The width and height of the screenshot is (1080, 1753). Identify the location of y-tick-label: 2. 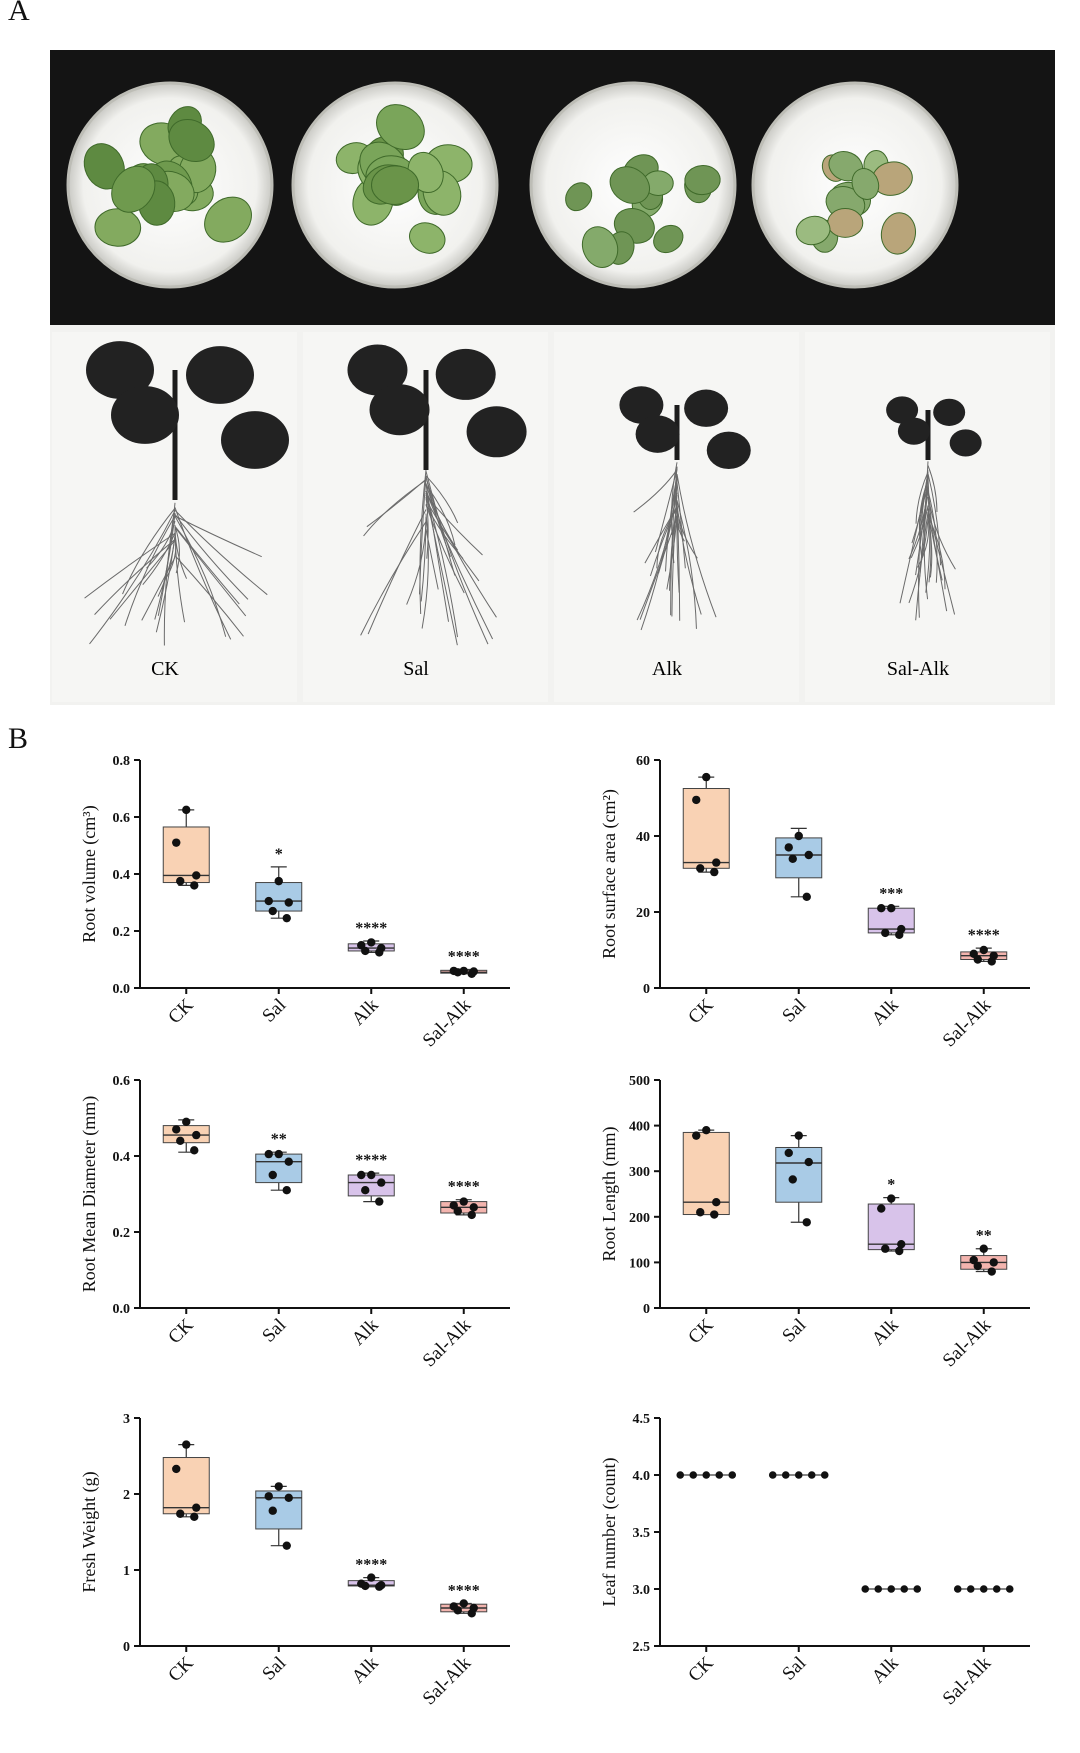
(126, 1495).